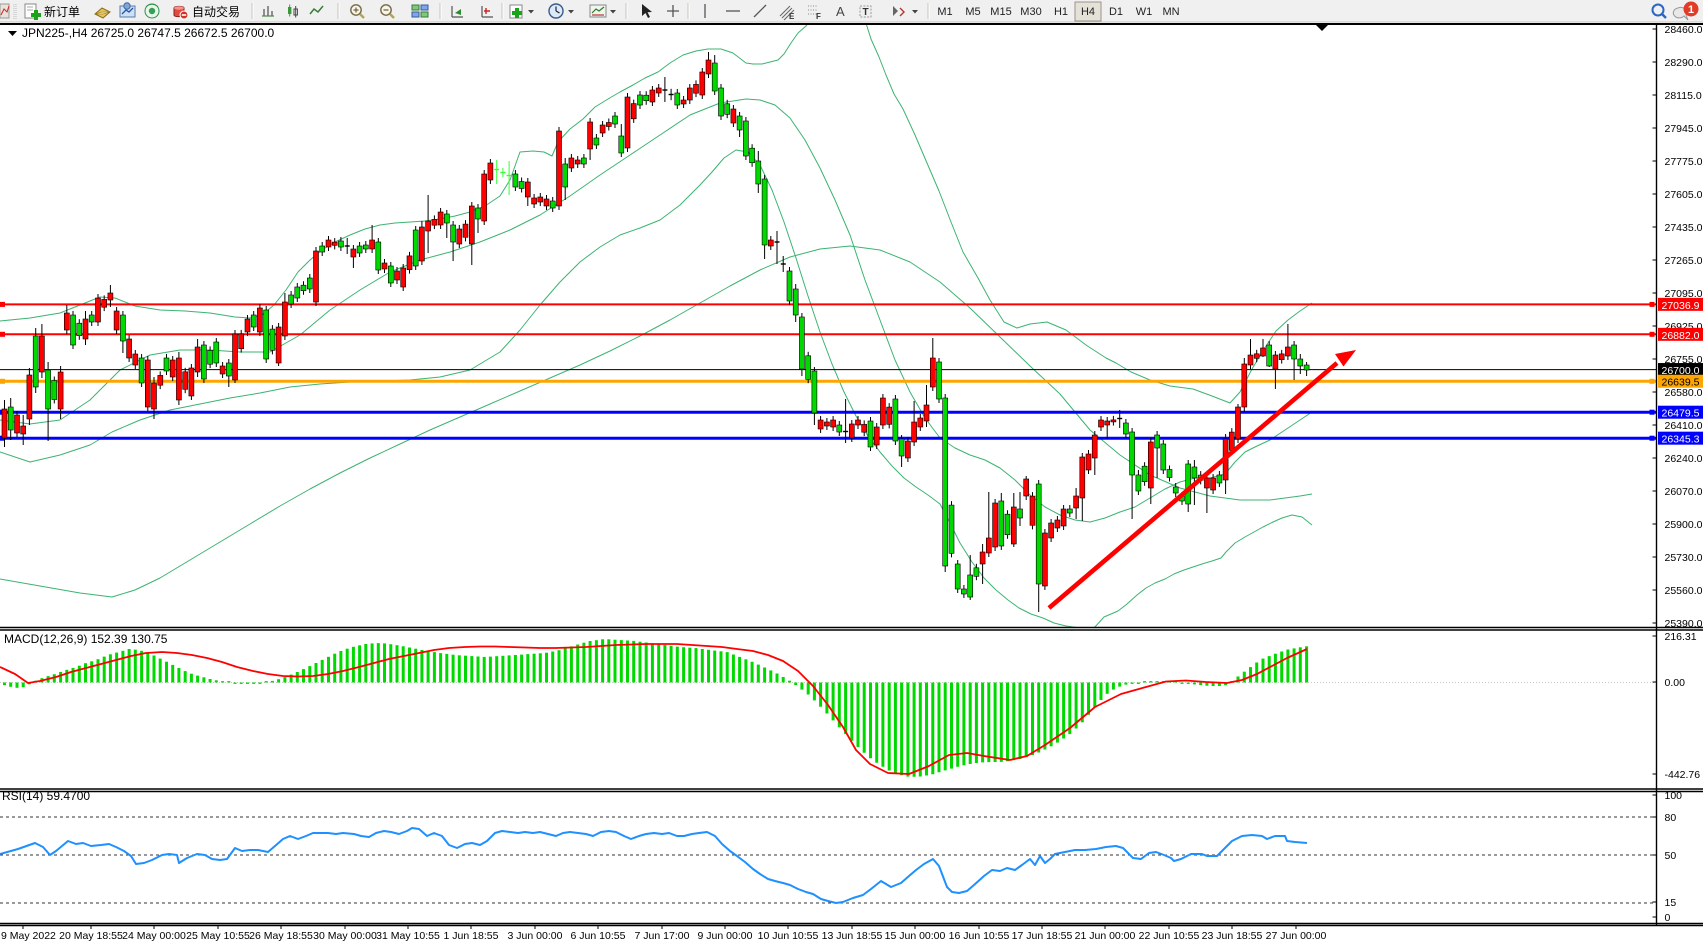 This screenshot has height=941, width=1703. What do you see at coordinates (1681, 440) in the screenshot?
I see `svg-text: 26345.3` at bounding box center [1681, 440].